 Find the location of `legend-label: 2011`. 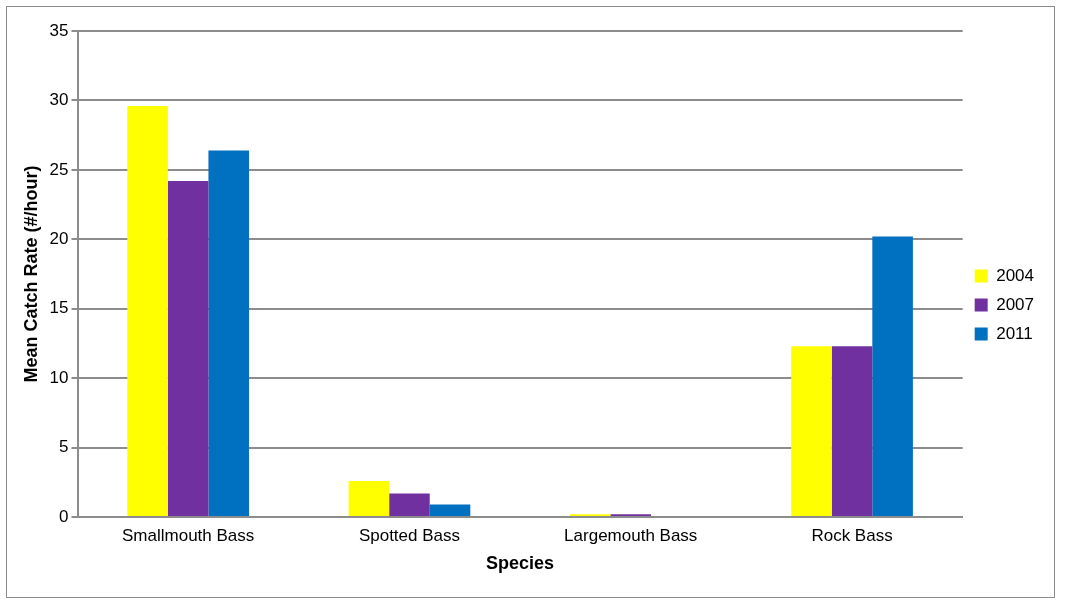

legend-label: 2011 is located at coordinates (1014, 333).